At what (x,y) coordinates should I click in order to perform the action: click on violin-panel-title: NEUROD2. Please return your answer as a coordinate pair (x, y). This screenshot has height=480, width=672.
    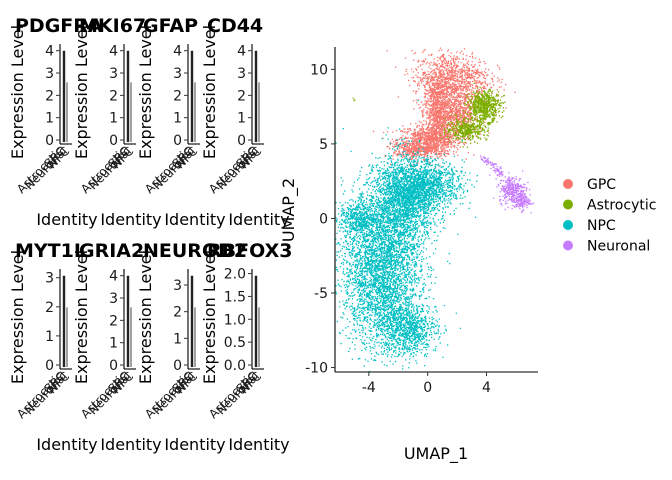
    Looking at the image, I should click on (195, 251).